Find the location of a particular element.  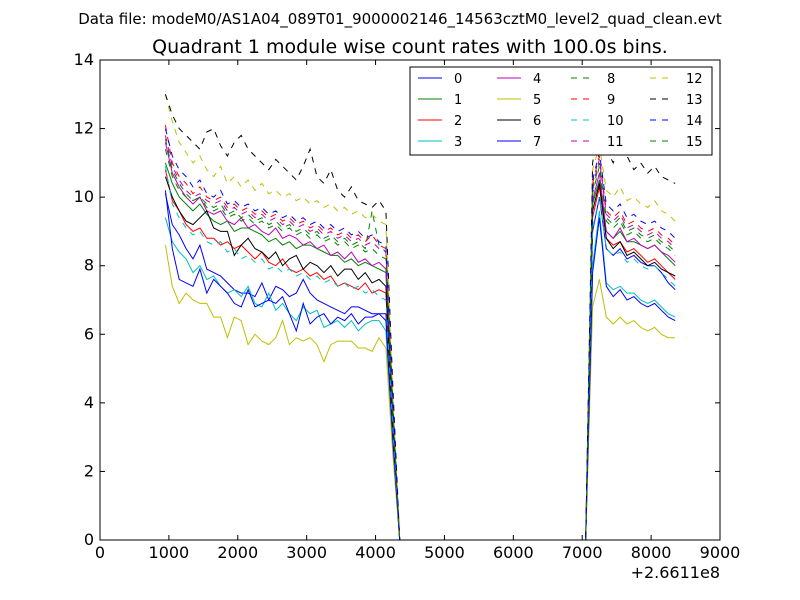

legend-label-11: 11 is located at coordinates (615, 142).